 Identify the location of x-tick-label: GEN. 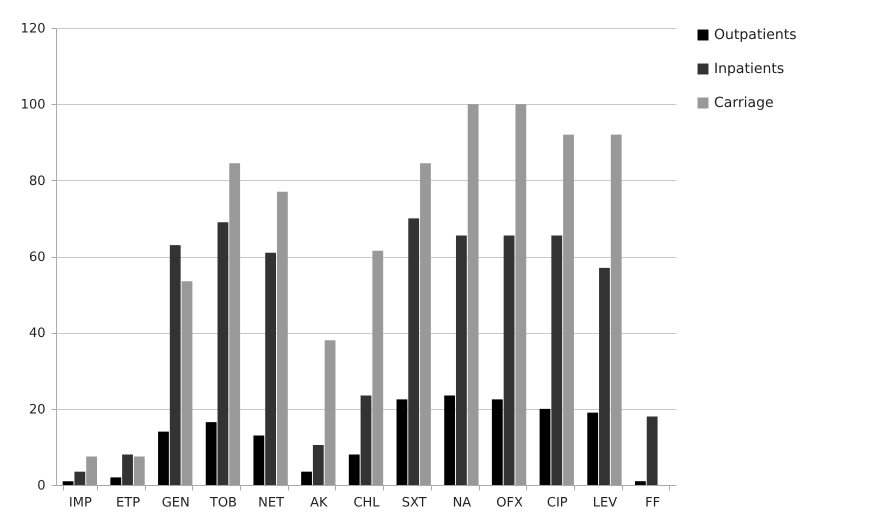
(176, 503).